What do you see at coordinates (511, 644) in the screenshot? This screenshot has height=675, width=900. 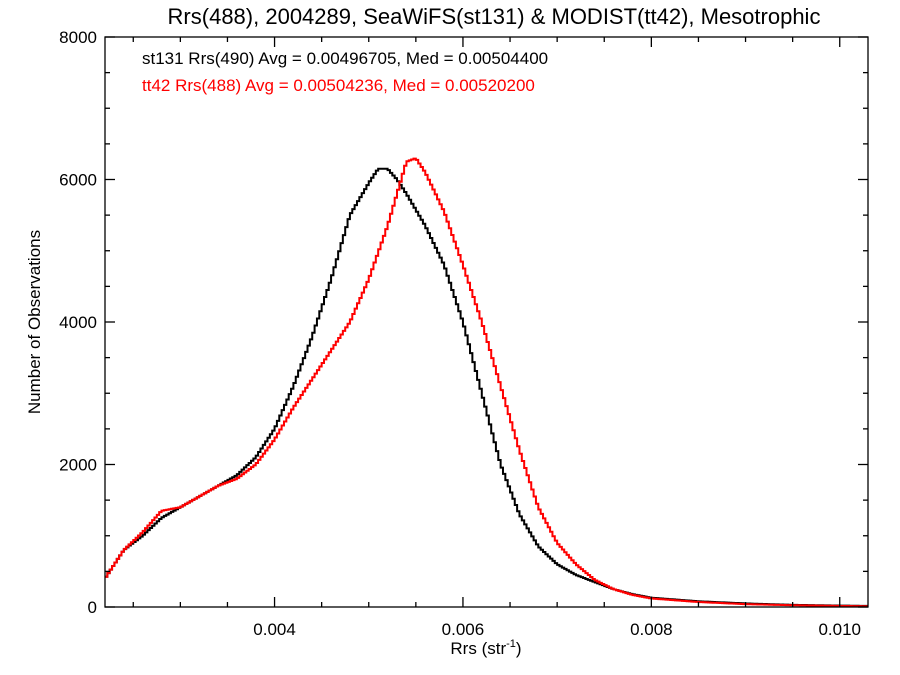 I see `x-axis-label-superscript: -1` at bounding box center [511, 644].